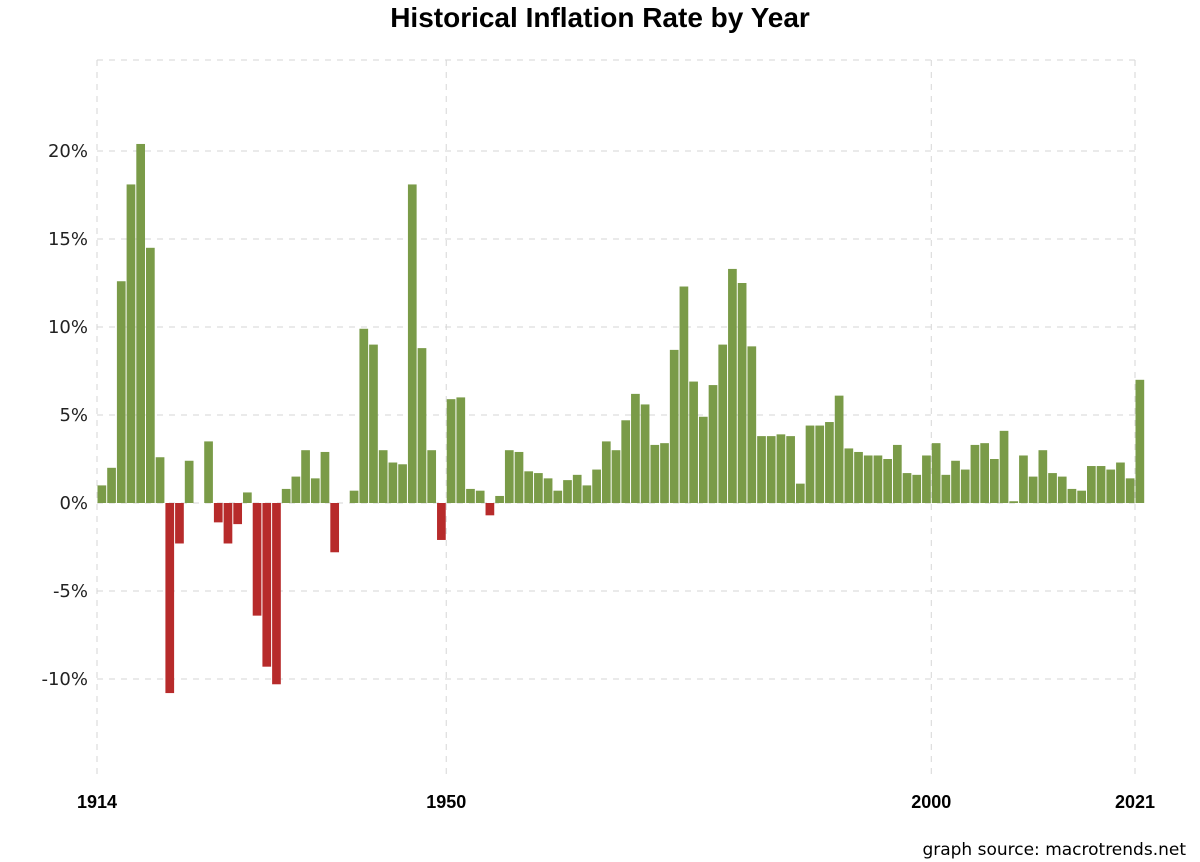 This screenshot has width=1200, height=862. What do you see at coordinates (975, 473) in the screenshot?
I see `bar-2004` at bounding box center [975, 473].